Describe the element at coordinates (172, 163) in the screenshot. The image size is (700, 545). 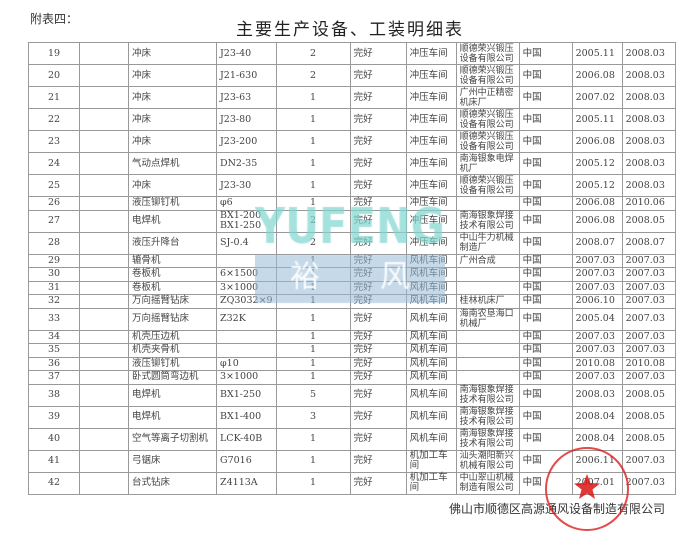
I see `table-cell: 气动点焊机` at that location.